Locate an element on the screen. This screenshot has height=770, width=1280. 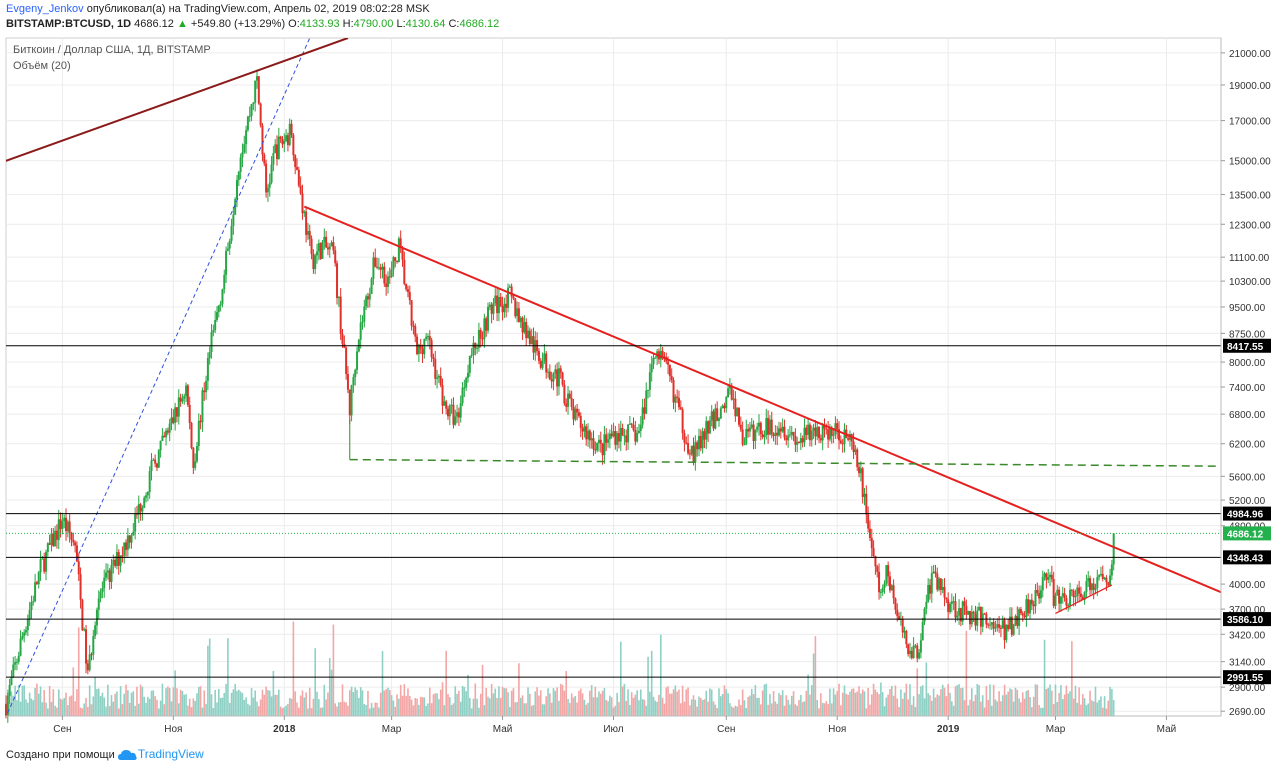
price-tick-label: 2690.00 is located at coordinates (1247, 712).